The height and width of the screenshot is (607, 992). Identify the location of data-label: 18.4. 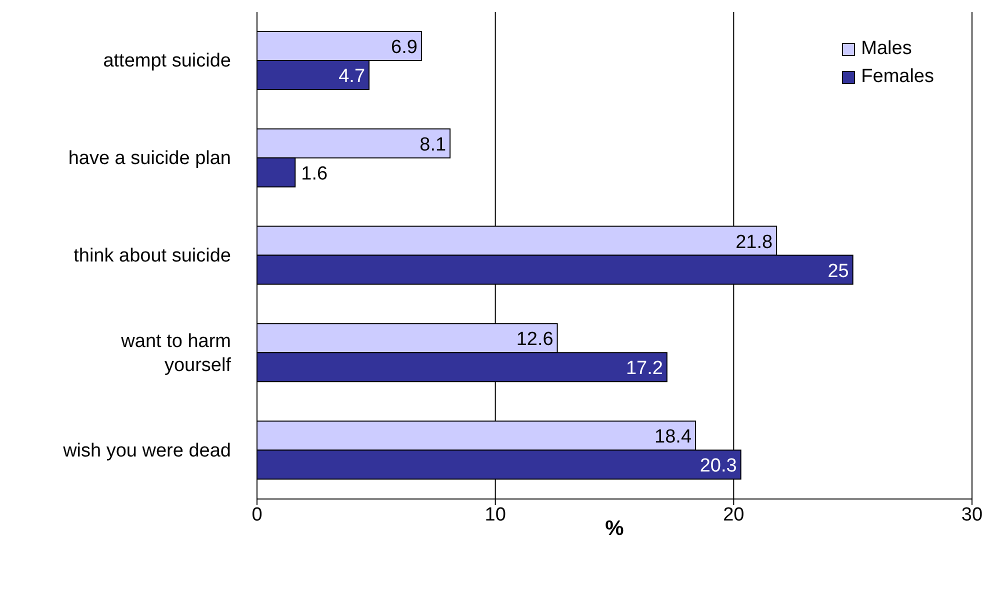
(673, 437).